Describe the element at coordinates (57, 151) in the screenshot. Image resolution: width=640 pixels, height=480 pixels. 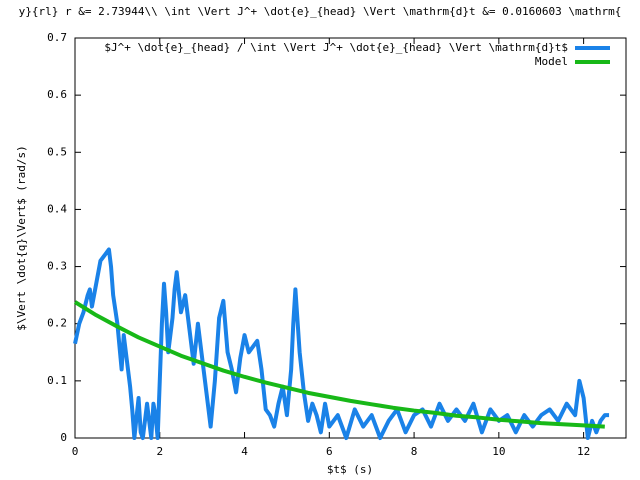
I see `y-tick-label: 0.5` at that location.